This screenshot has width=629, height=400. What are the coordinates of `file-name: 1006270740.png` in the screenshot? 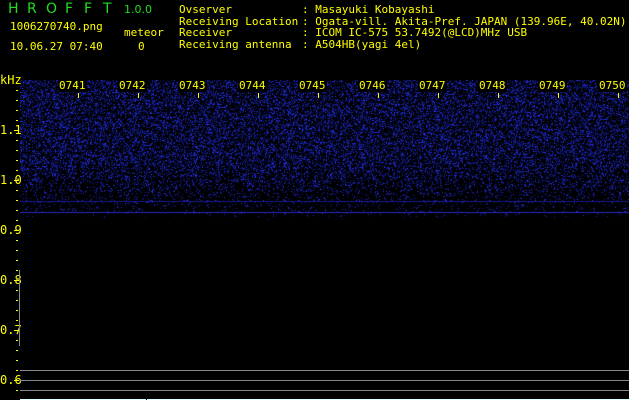 It's located at (56, 26).